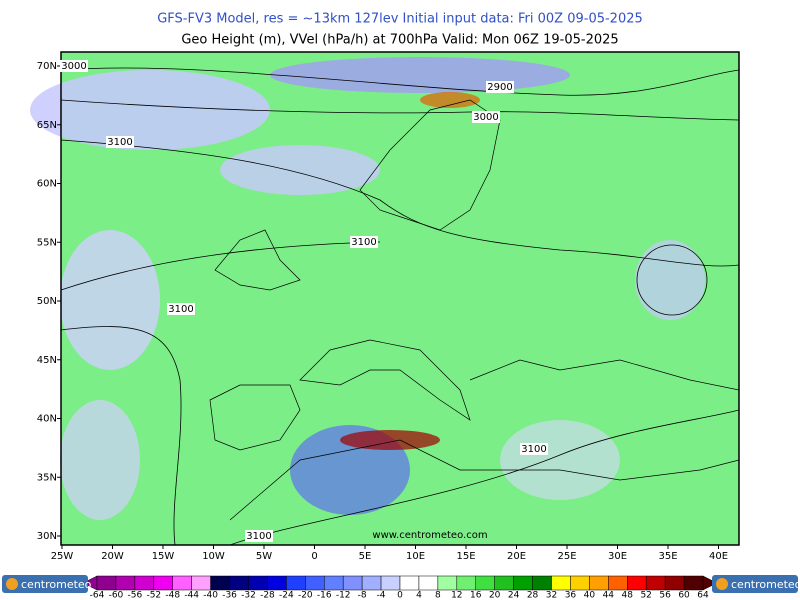 The height and width of the screenshot is (600, 800). Describe the element at coordinates (286, 595) in the screenshot. I see `colorbar-label: -24` at that location.